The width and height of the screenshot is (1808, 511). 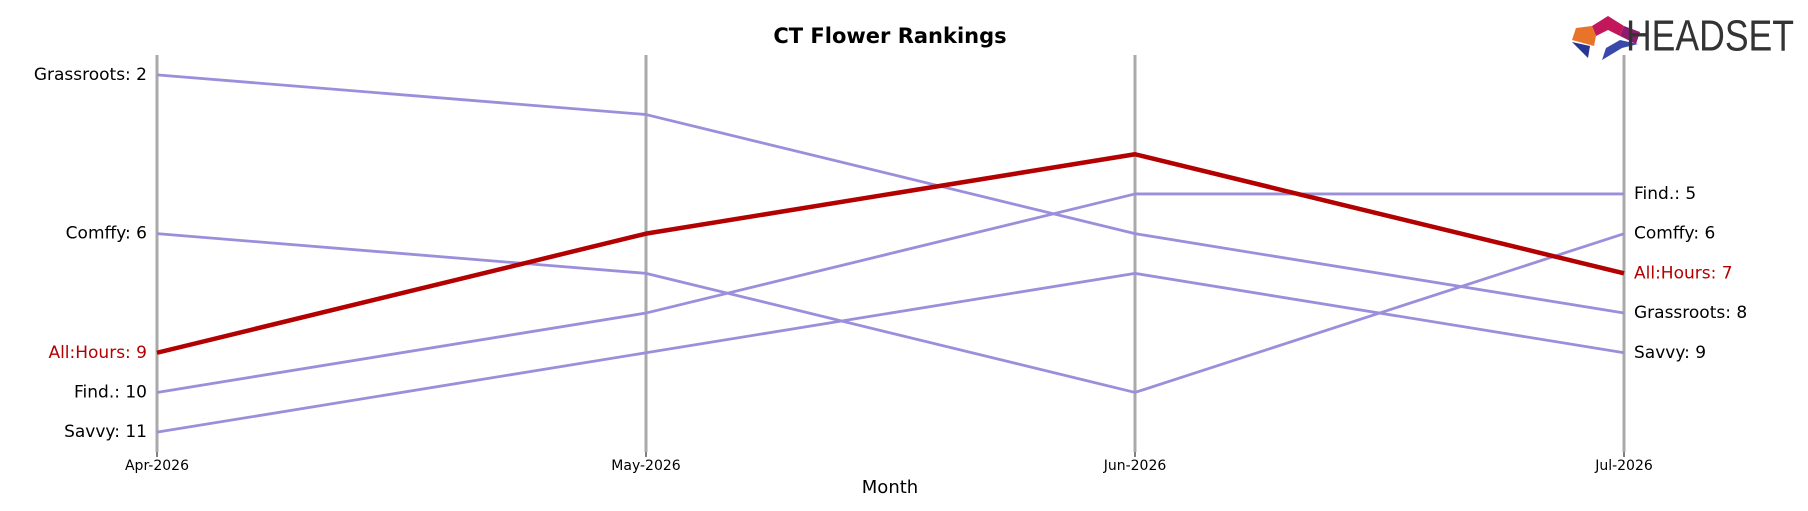 I want to click on x-tick-label: Jun-2026, so click(x=1135, y=466).